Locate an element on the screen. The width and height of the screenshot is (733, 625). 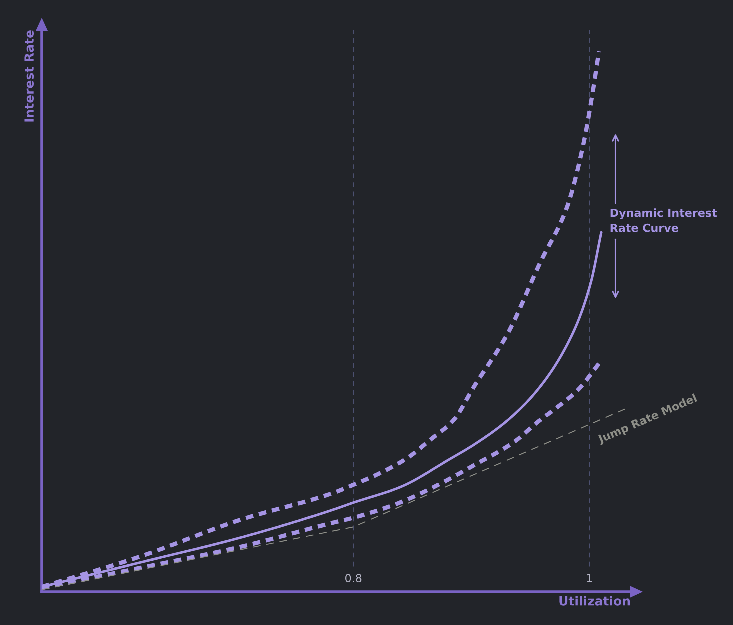
y-axis-title: Interest Rate is located at coordinates (29, 76).